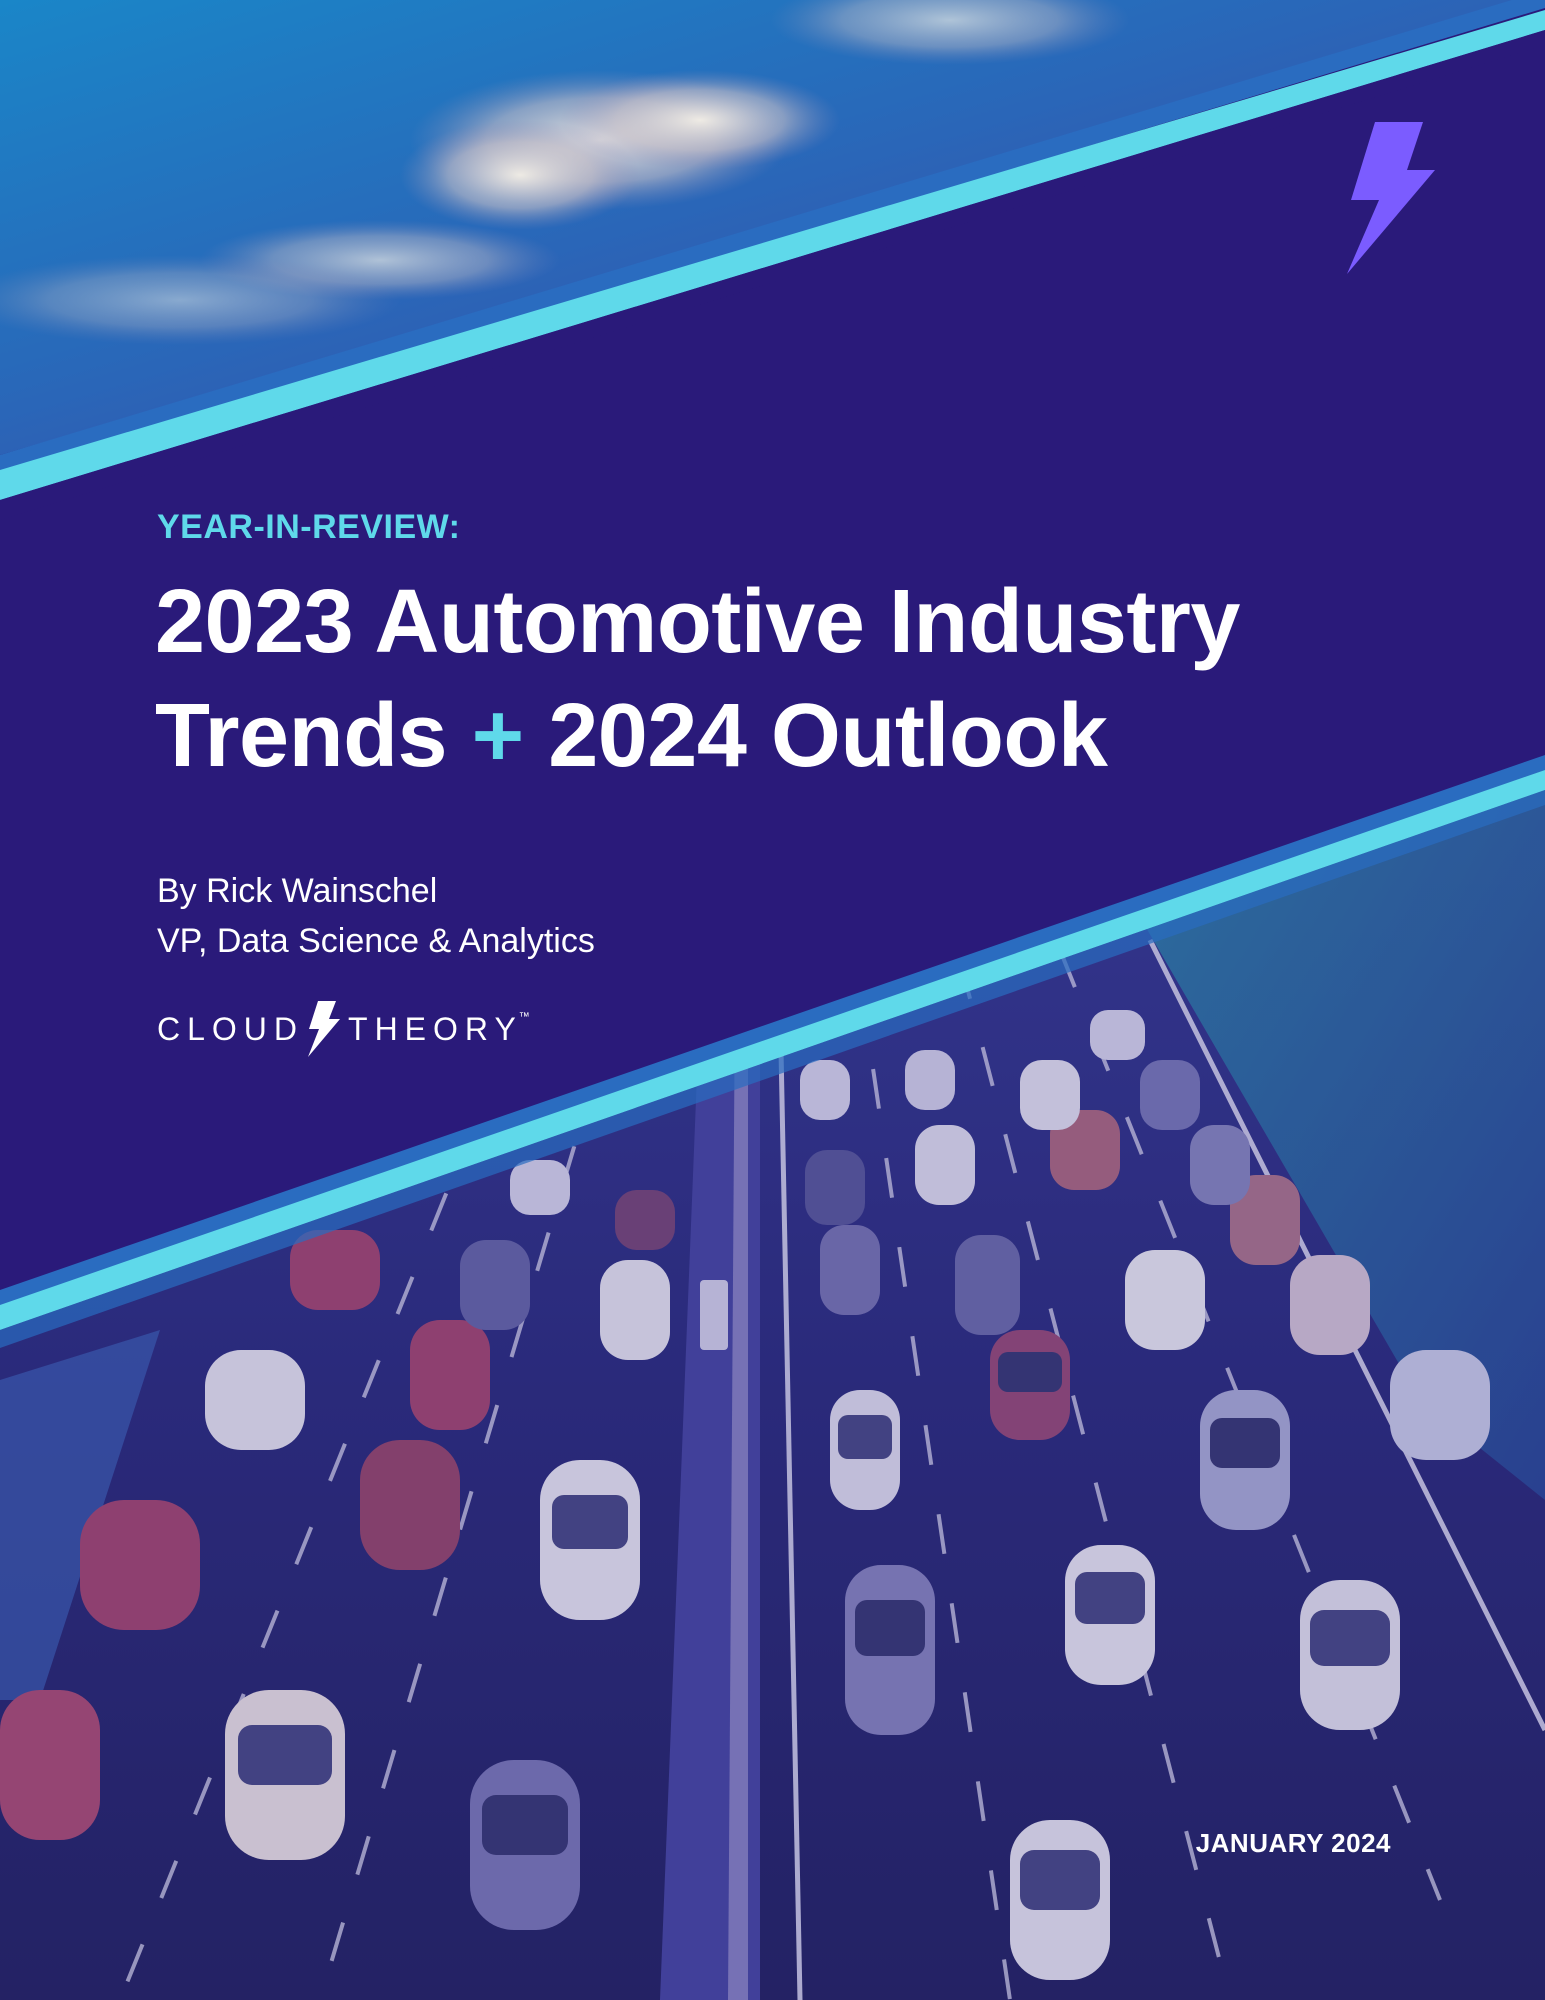  I want to click on eyebrow-label: YEAR-IN-REVIEW:, so click(309, 527).